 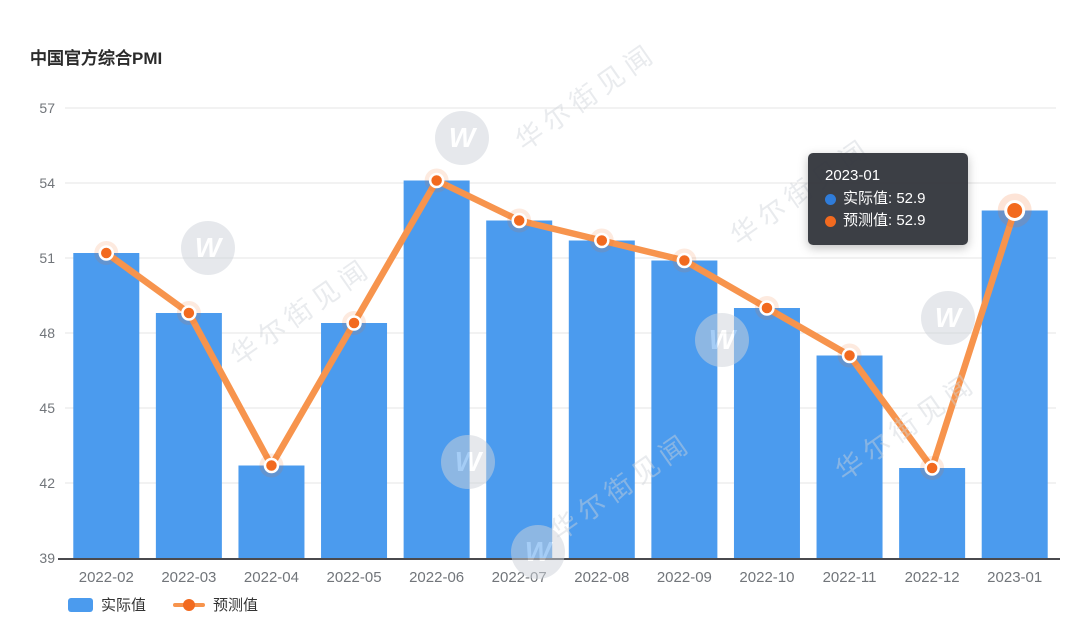 I want to click on legend-item-forecast: 预测值, so click(x=215, y=604).